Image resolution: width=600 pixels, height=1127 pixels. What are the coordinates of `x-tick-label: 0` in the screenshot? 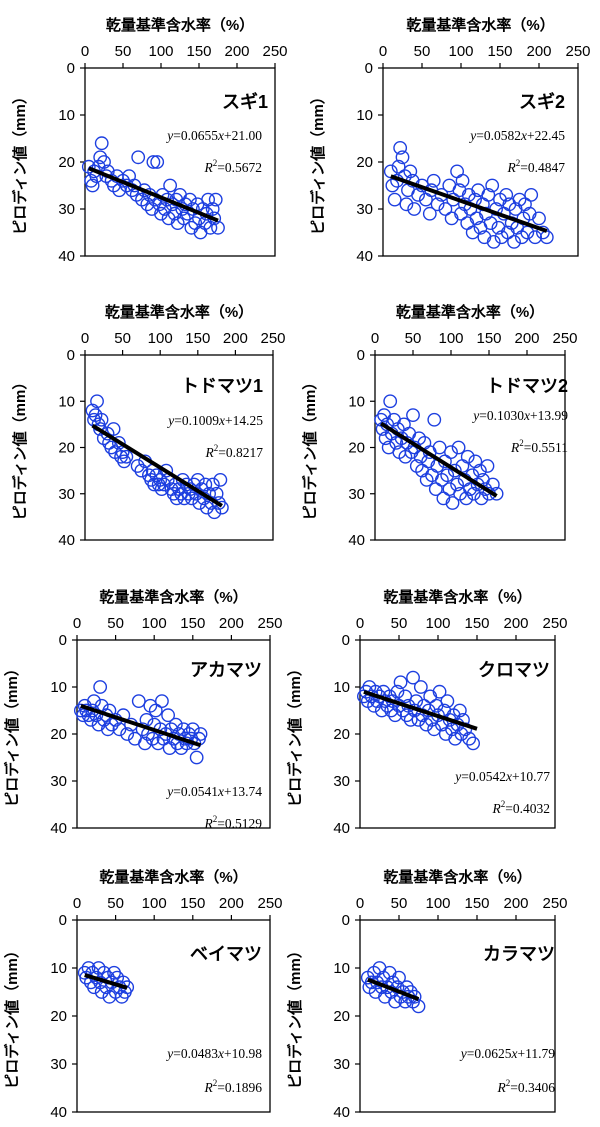 It's located at (375, 338).